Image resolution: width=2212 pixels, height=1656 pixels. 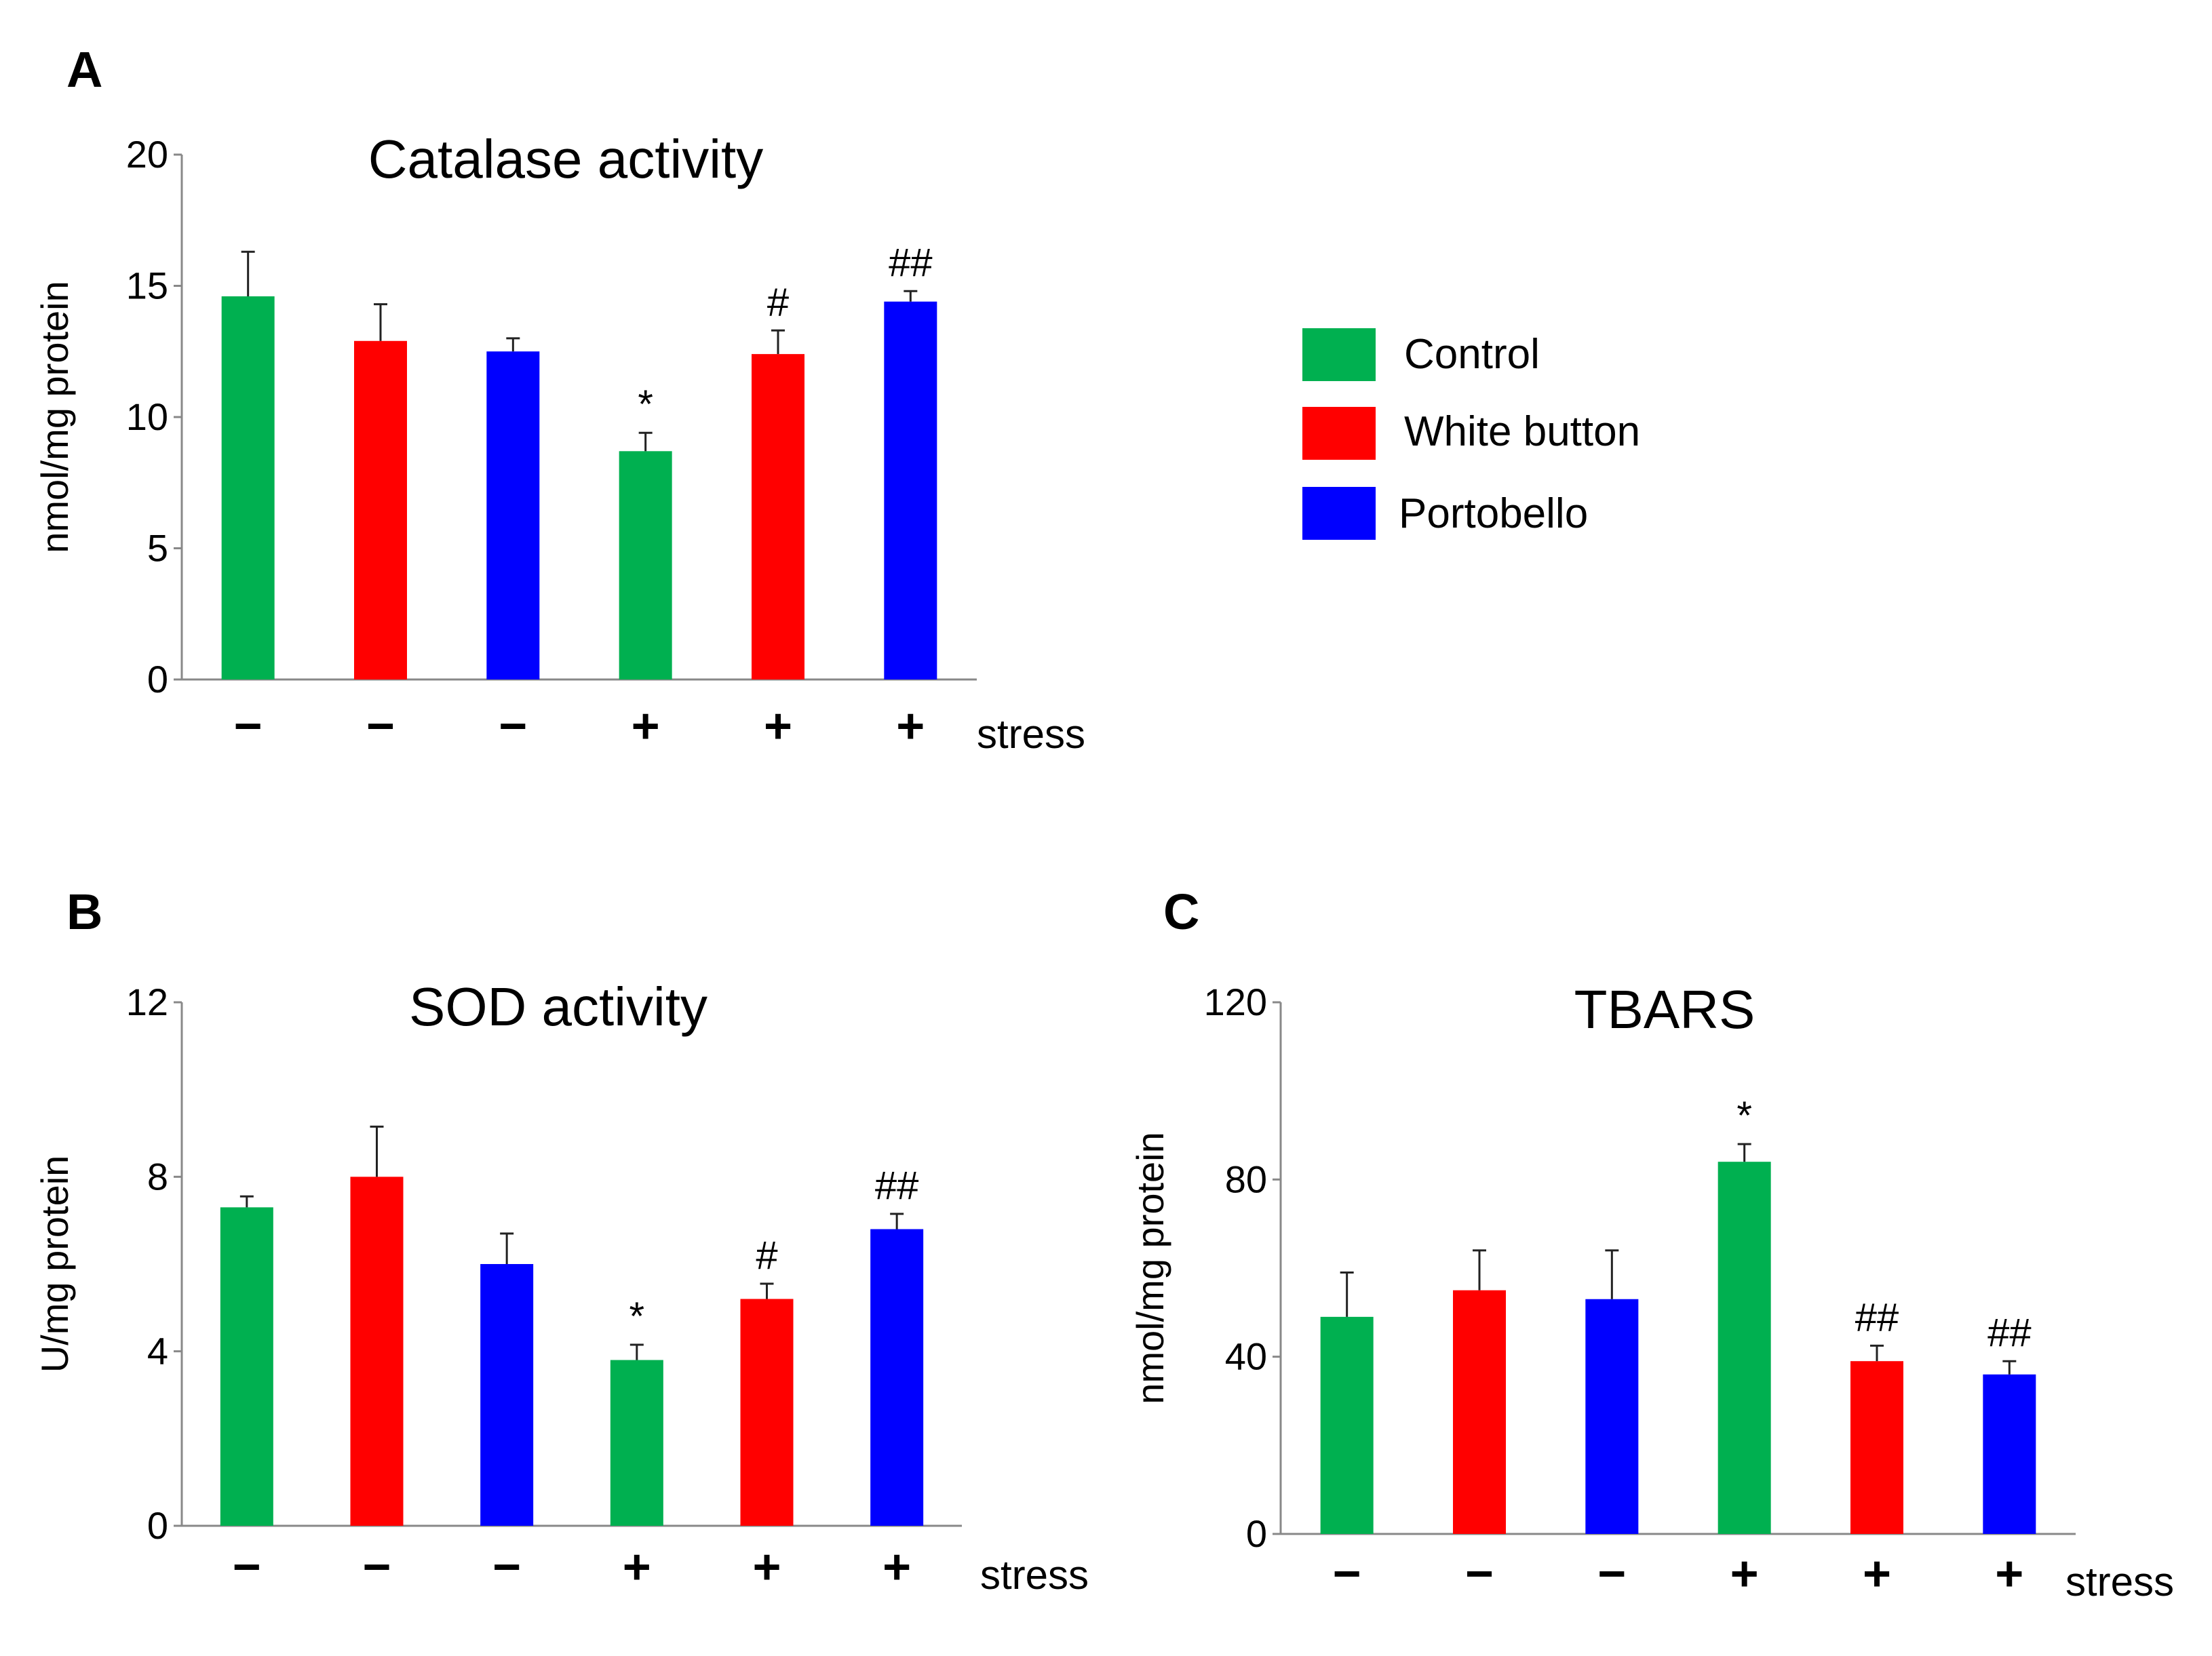 I want to click on stress-sign-a-4: +, so click(x=778, y=726).